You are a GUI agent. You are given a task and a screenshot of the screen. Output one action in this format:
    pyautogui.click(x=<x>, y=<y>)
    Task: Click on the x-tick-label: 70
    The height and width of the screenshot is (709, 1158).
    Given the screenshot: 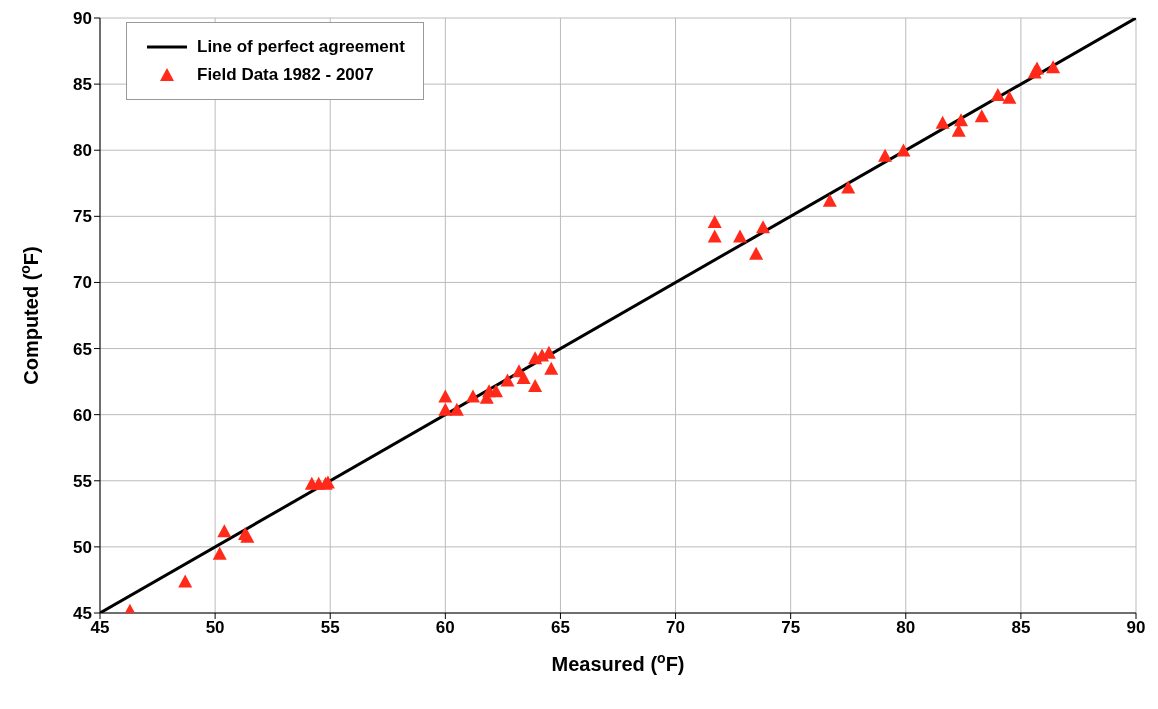 What is the action you would take?
    pyautogui.click(x=676, y=628)
    